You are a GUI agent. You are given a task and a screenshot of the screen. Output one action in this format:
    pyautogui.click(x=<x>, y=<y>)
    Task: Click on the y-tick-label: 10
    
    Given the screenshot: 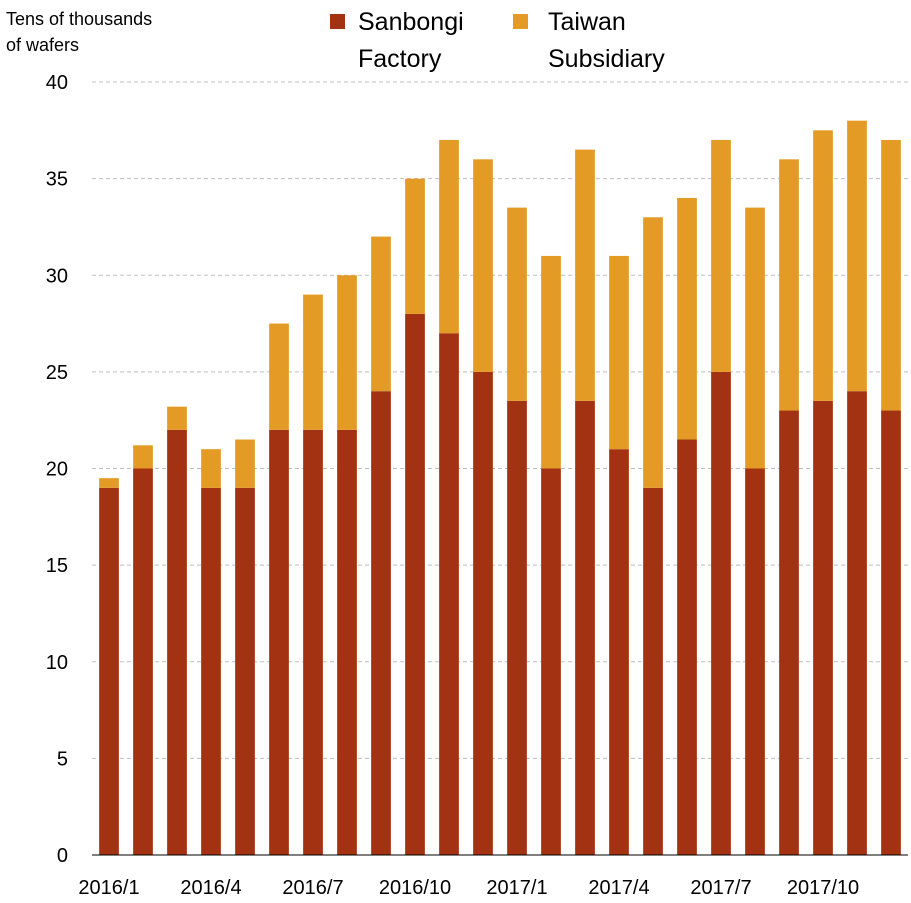 What is the action you would take?
    pyautogui.click(x=57, y=663)
    